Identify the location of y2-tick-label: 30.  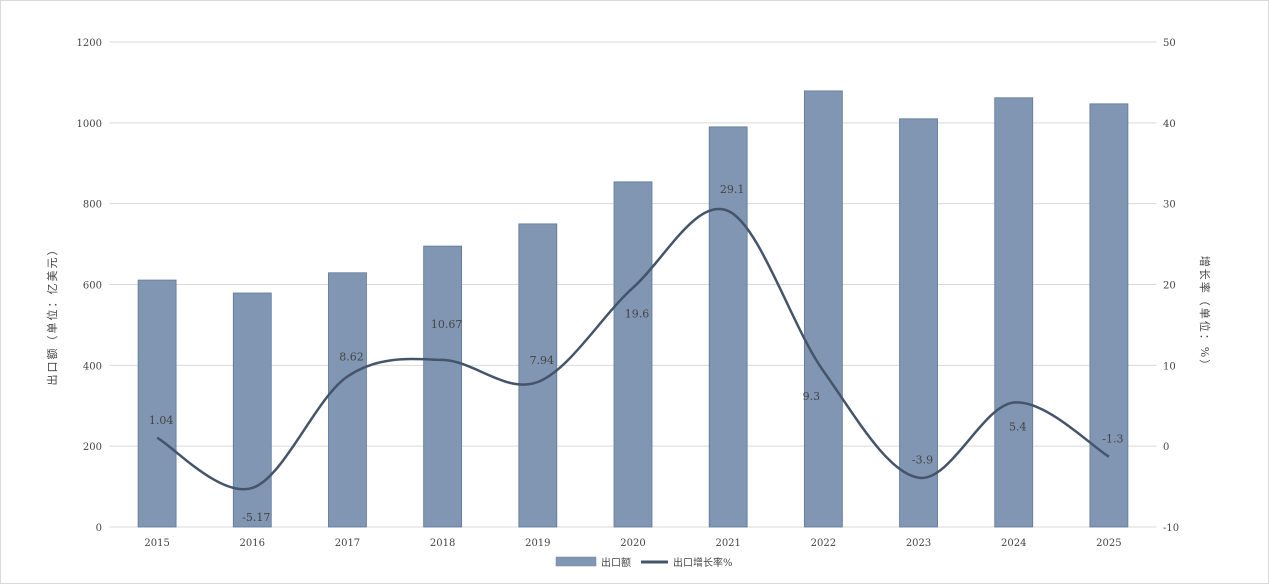
(1169, 205).